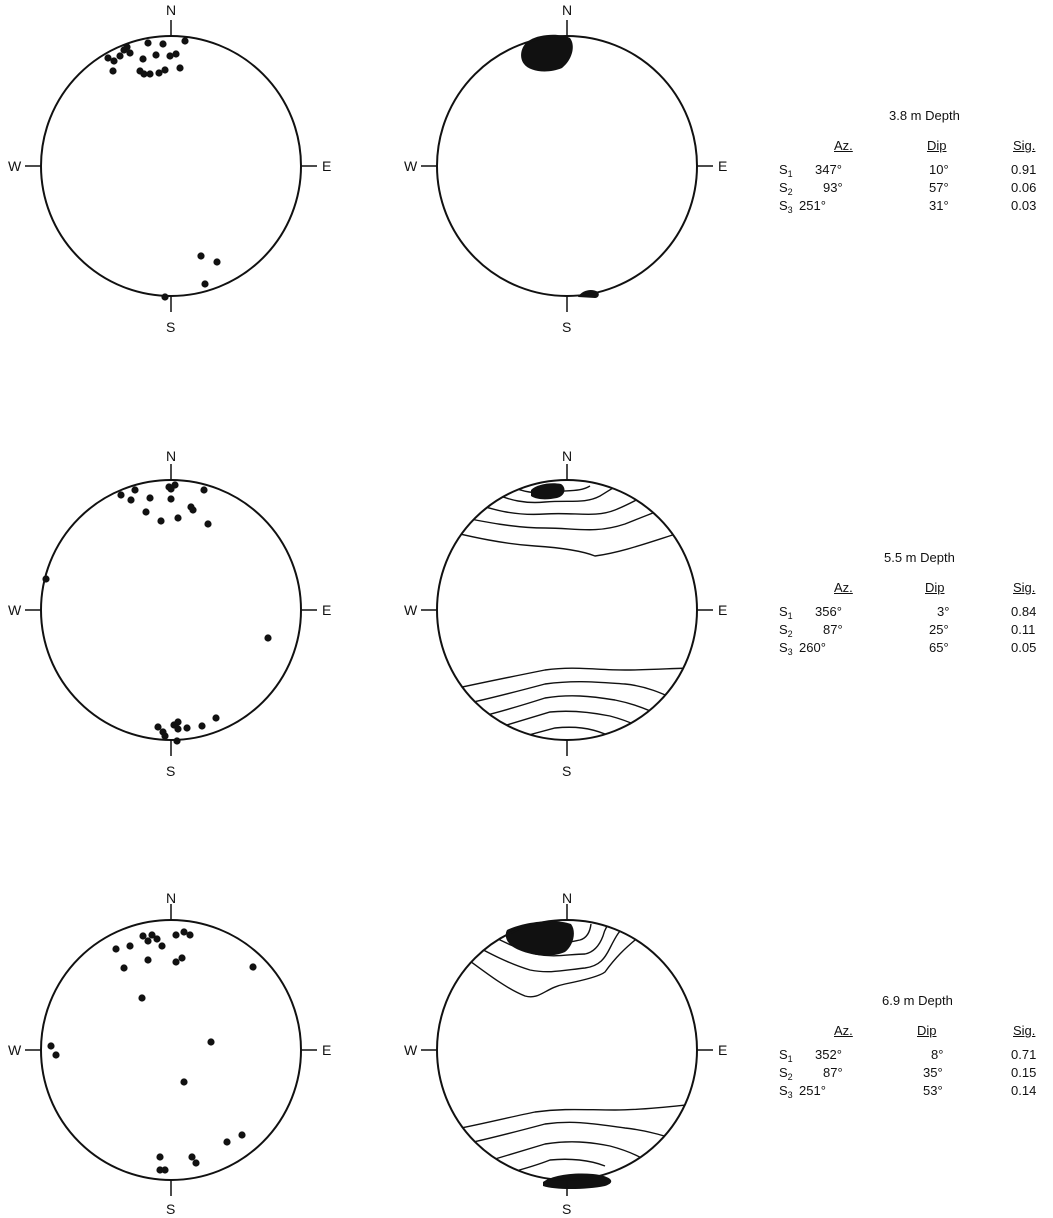  I want to click on az-value: 352°, so click(828, 1054).